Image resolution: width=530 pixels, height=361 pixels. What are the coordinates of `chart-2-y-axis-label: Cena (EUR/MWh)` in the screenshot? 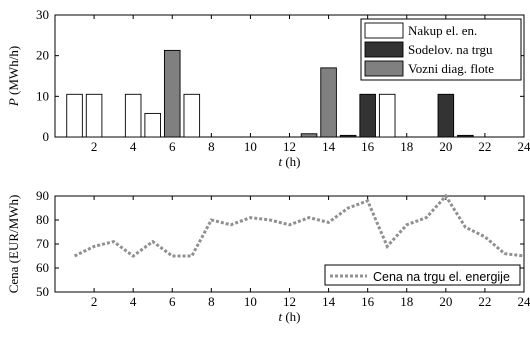 It's located at (13, 244).